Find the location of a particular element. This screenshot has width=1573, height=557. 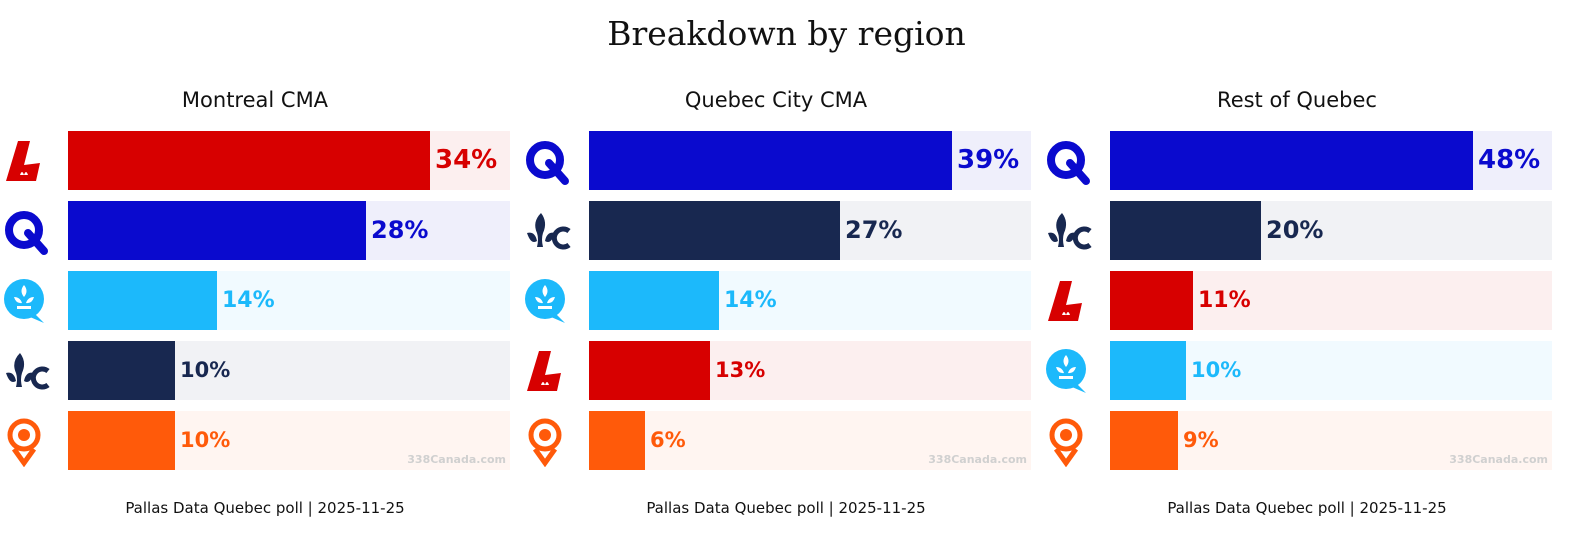

bar-row-pcq: 6% is located at coordinates (776, 440).